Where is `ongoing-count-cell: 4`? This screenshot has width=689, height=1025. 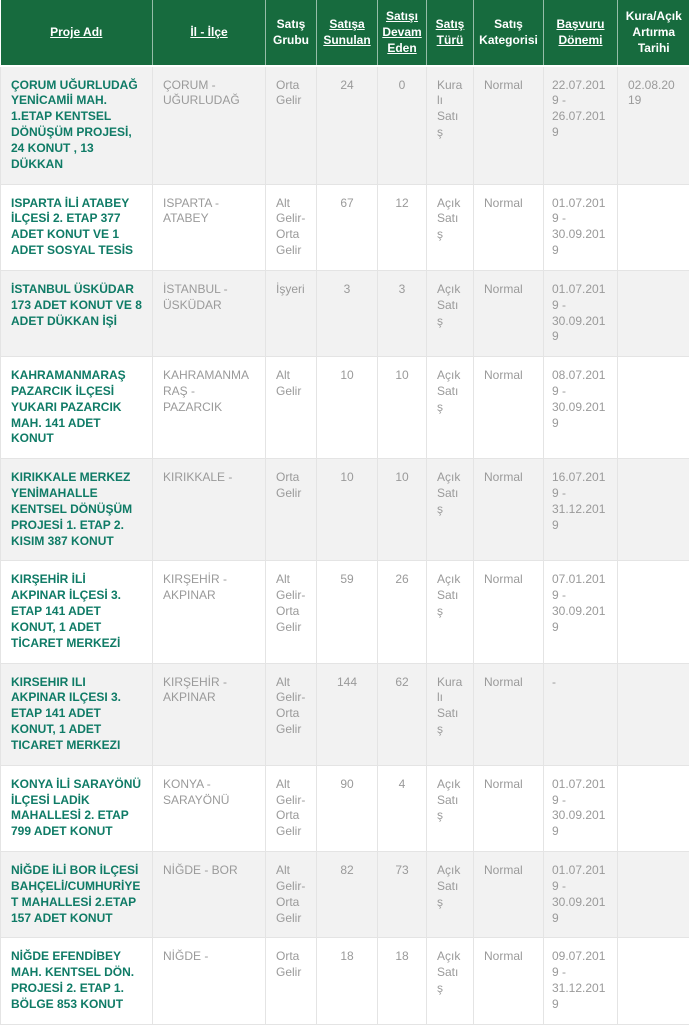 ongoing-count-cell: 4 is located at coordinates (402, 808).